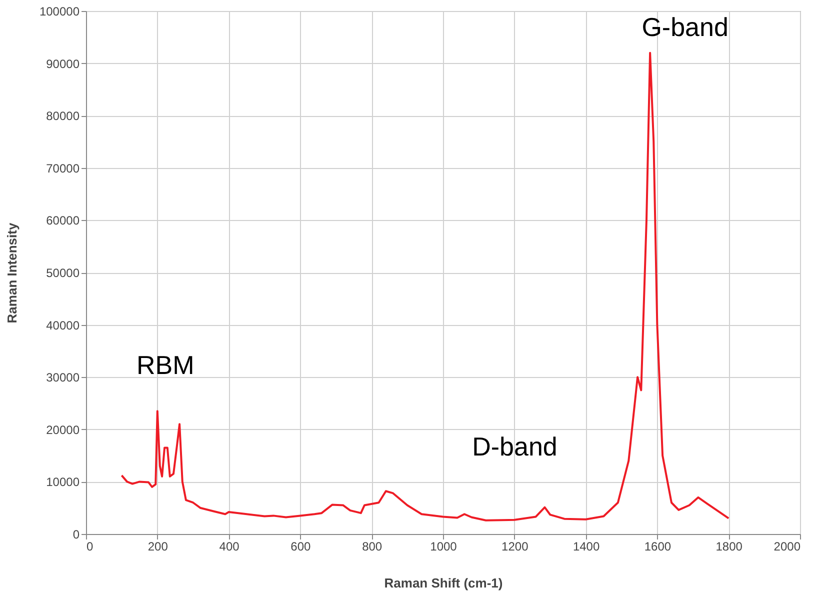 This screenshot has height=605, width=816. Describe the element at coordinates (586, 547) in the screenshot. I see `x-tick-label: 1400` at that location.